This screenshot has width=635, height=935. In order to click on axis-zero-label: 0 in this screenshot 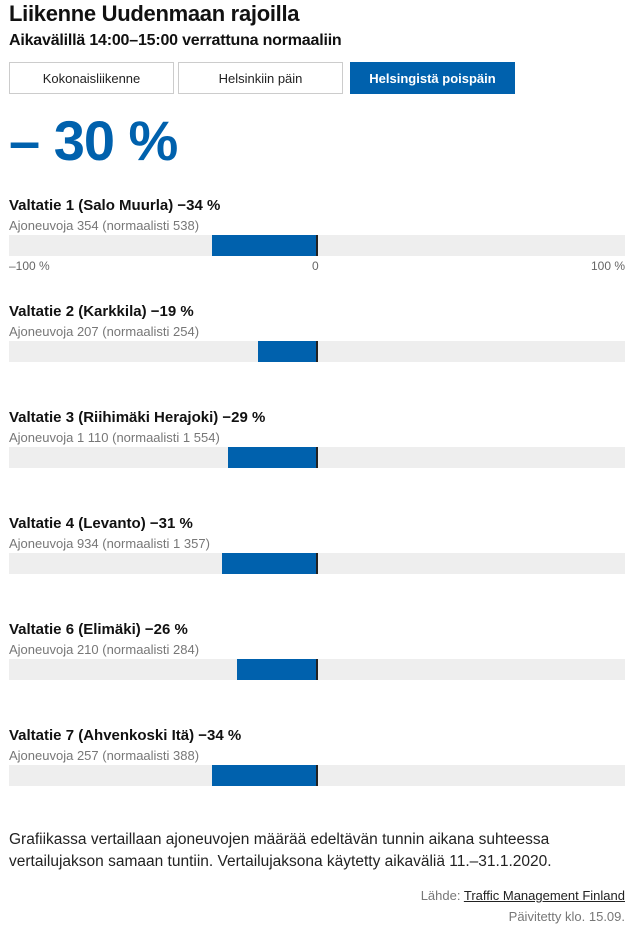, I will do `click(315, 266)`.